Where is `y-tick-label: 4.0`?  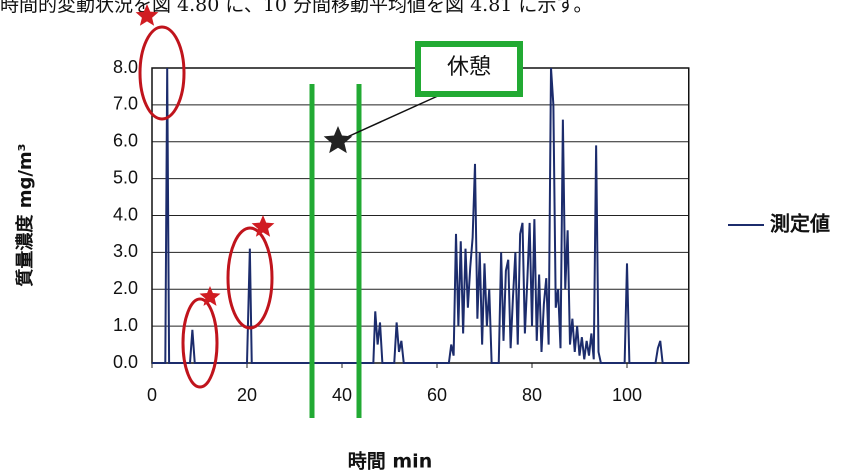
y-tick-label: 4.0 is located at coordinates (125, 214).